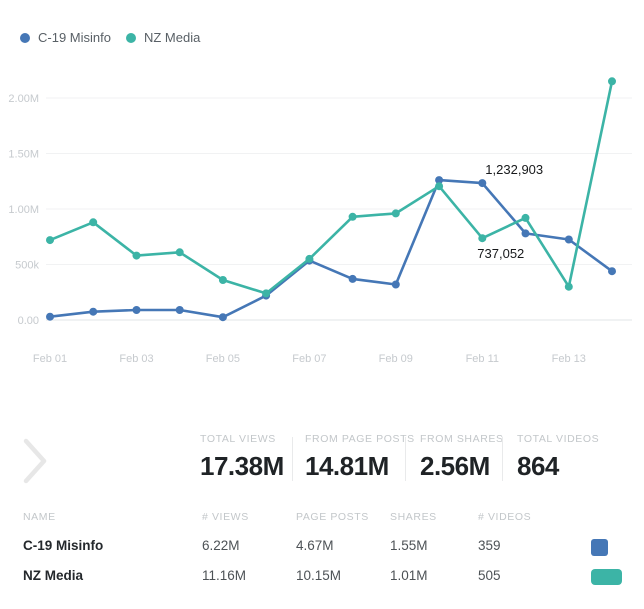 Image resolution: width=644 pixels, height=609 pixels. Describe the element at coordinates (53, 575) in the screenshot. I see `row-name: NZ Media` at that location.